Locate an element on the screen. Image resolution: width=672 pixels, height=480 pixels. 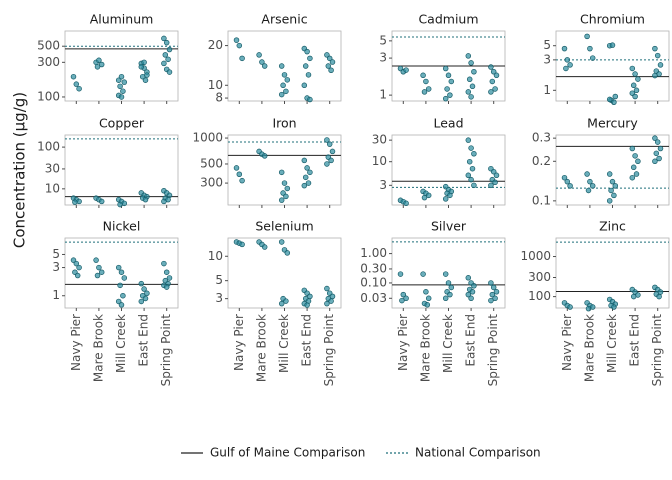
y-tick-label: 1 is located at coordinates (547, 90).